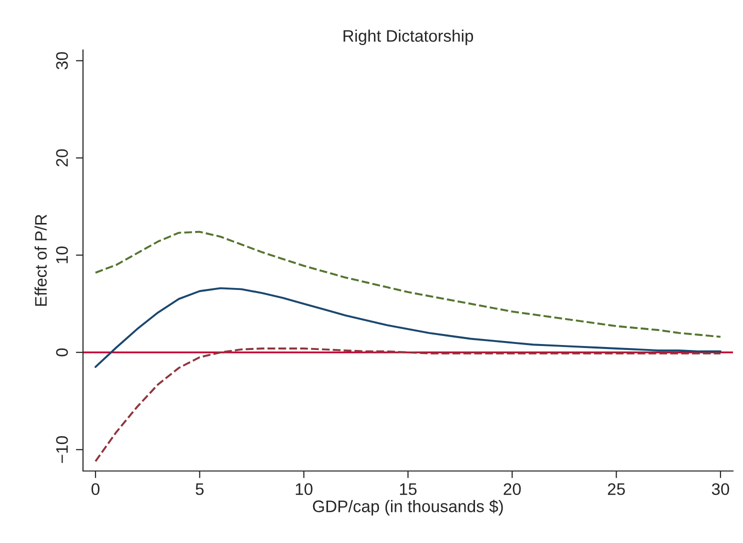  I want to click on x-tick-label: 20, so click(512, 489).